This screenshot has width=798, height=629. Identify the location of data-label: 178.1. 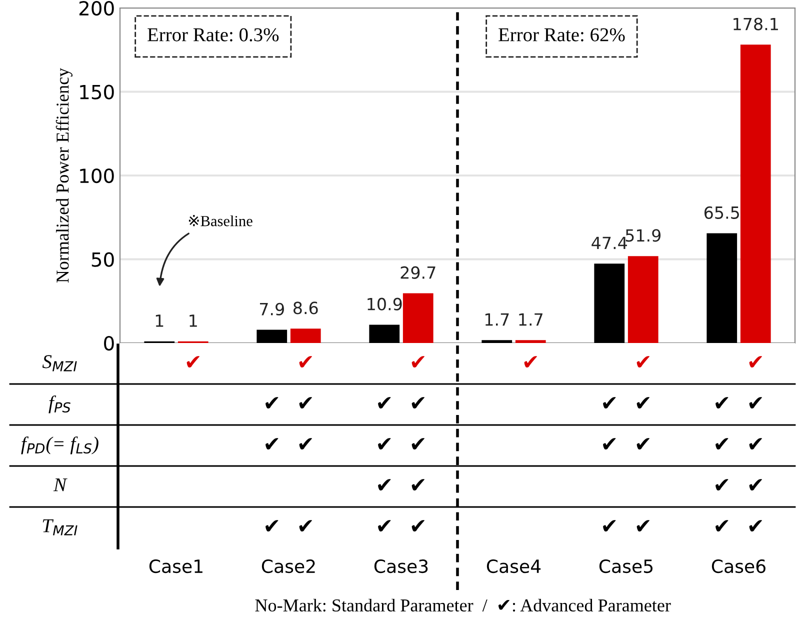
(756, 24).